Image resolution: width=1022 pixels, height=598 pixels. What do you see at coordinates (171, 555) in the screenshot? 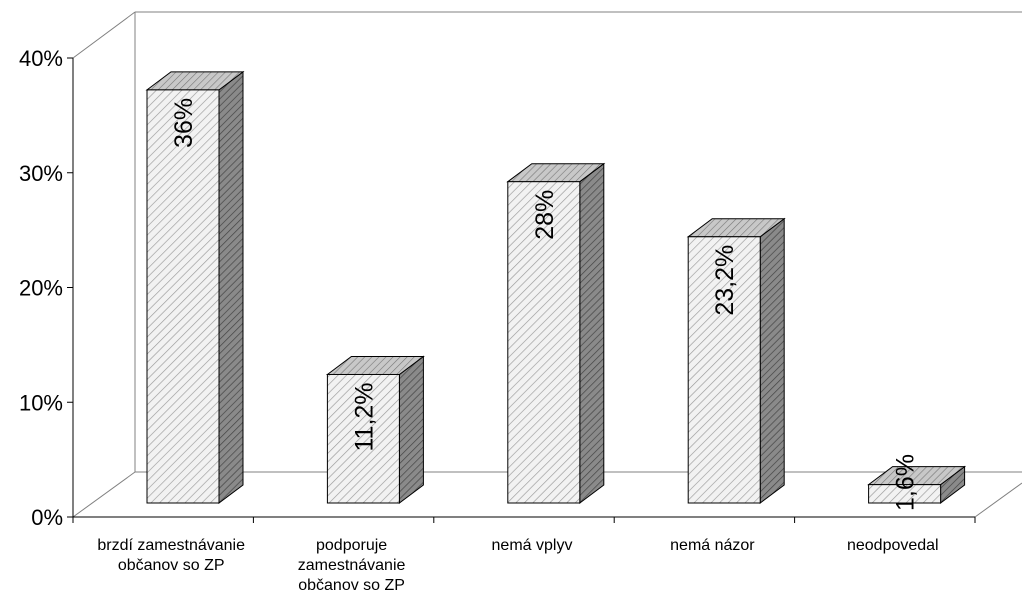
I see `x-tick-label: brzdí zamestnávanie občanov so ZP` at bounding box center [171, 555].